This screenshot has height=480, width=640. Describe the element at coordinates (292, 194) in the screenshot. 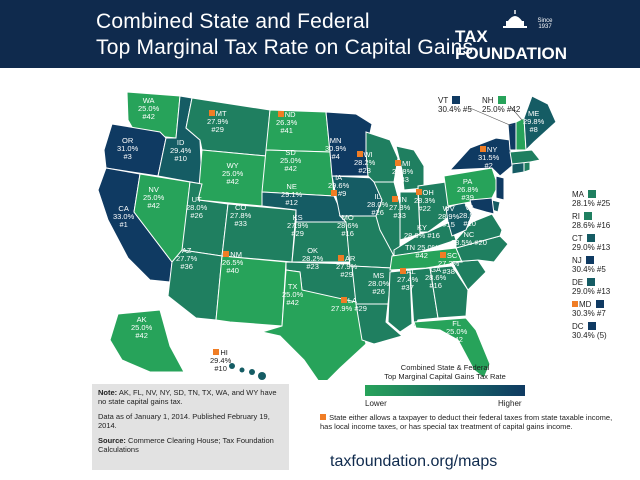

I see `label-ne: NE 29.1% #12` at that location.